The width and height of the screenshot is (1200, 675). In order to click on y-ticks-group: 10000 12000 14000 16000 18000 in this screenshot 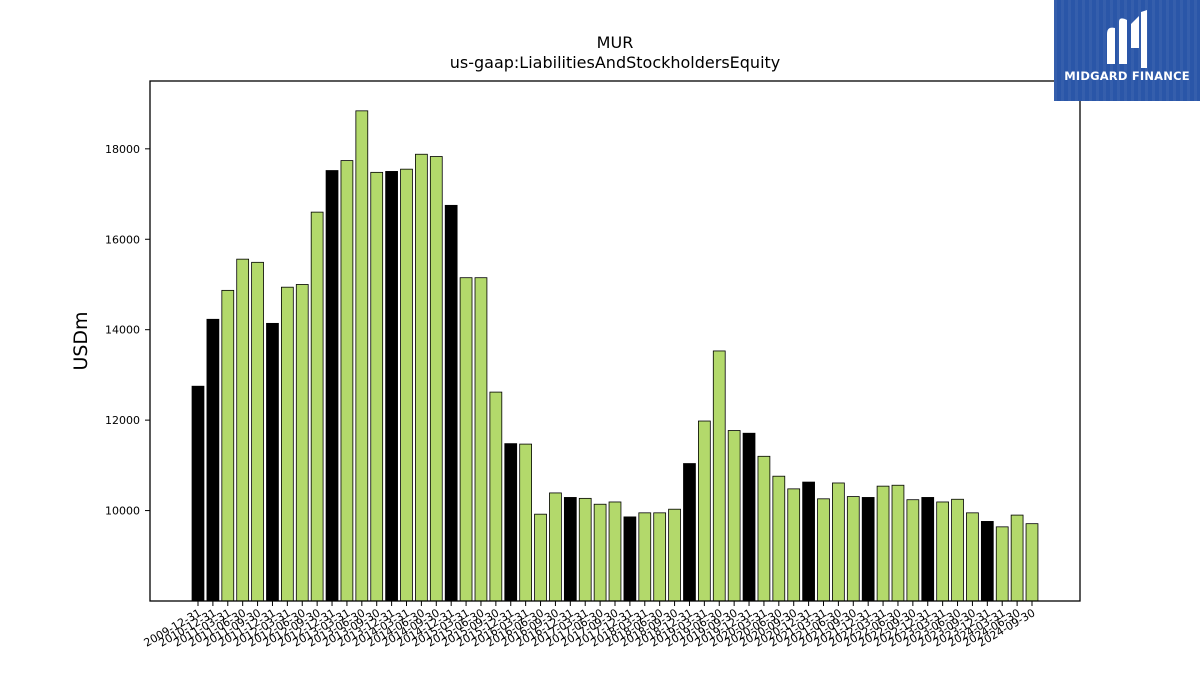, I will do `click(127, 330)`.